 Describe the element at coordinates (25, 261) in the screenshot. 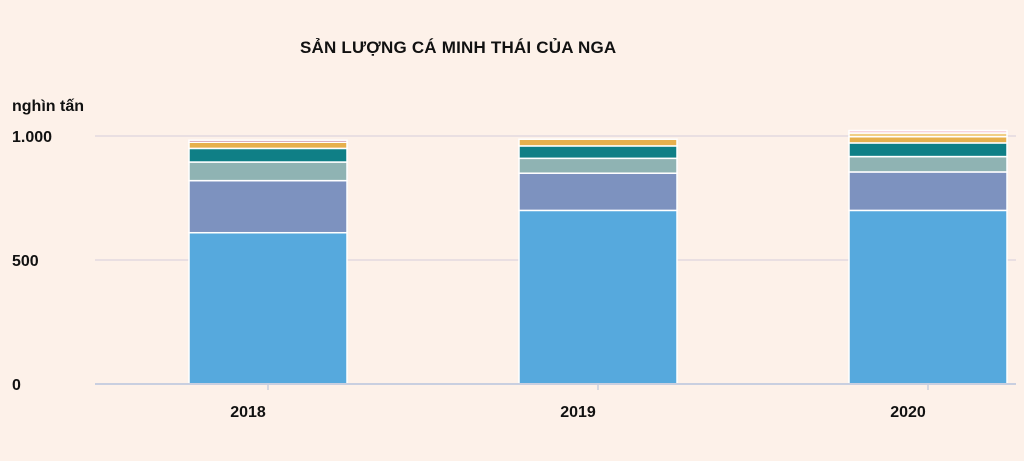

I see `y-tick-label-1: 500` at that location.